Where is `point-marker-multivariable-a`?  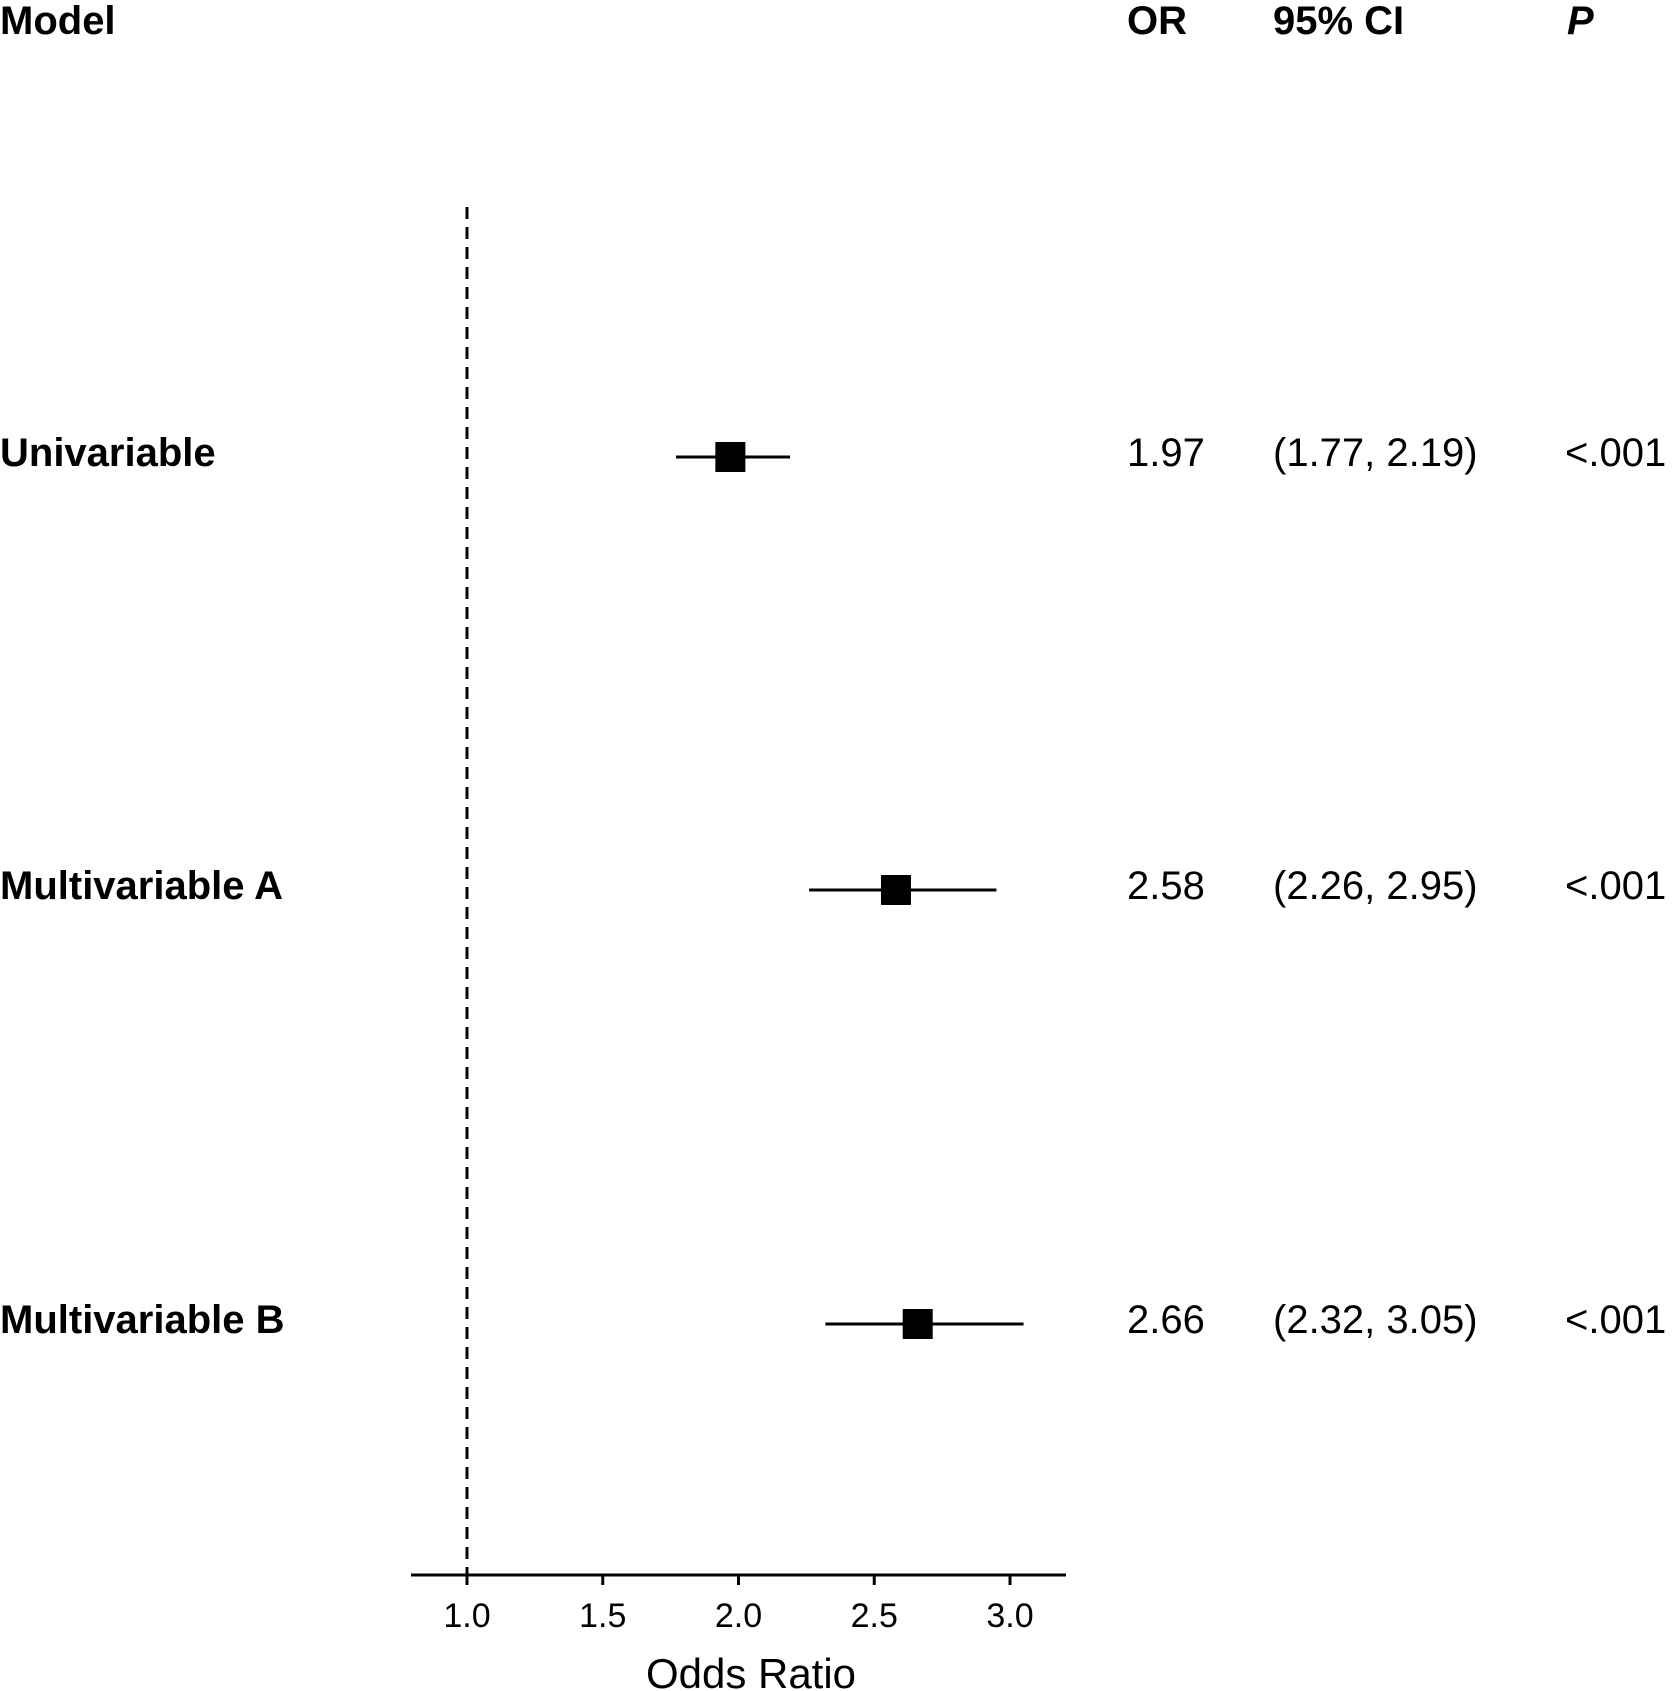 point-marker-multivariable-a is located at coordinates (895, 890).